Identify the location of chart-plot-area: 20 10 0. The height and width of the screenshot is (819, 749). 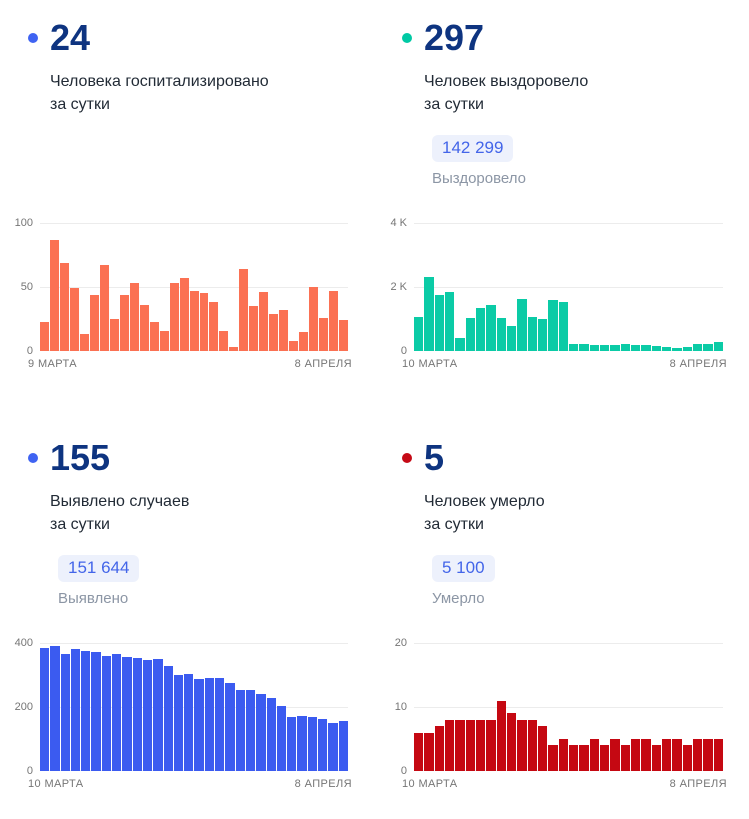
(559, 707).